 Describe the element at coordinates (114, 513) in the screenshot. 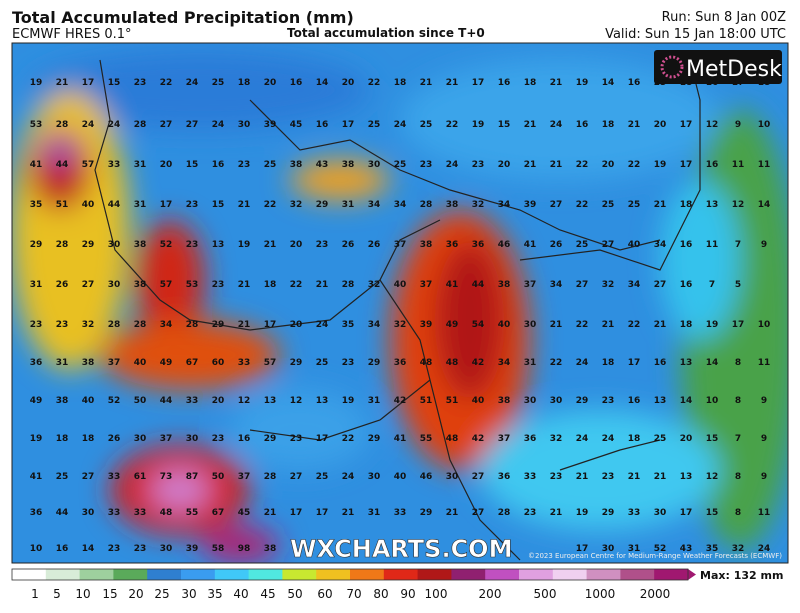

I see `grid-value: 33` at that location.